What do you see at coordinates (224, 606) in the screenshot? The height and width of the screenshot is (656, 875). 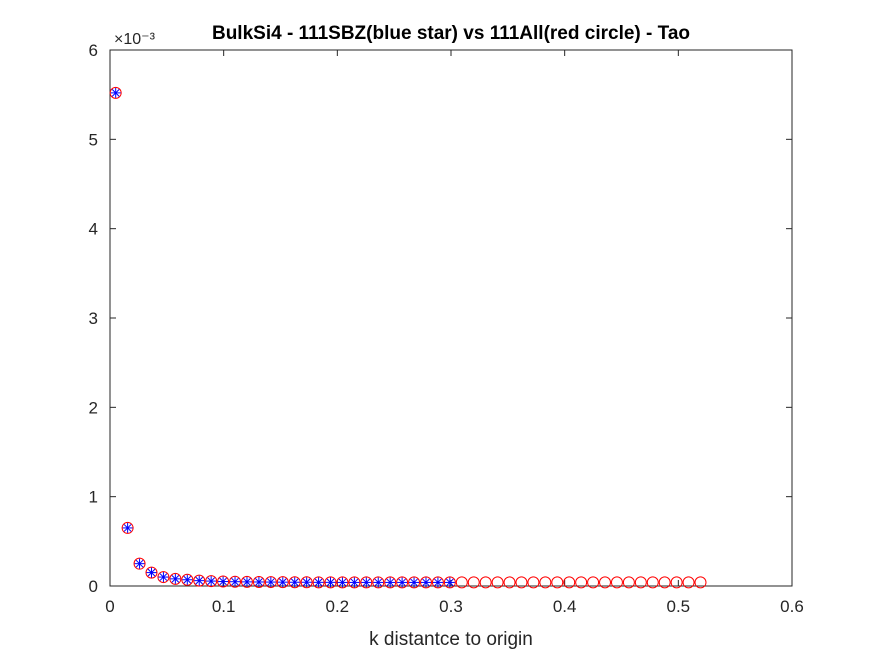 I see `x-tick-label: 0.1` at bounding box center [224, 606].